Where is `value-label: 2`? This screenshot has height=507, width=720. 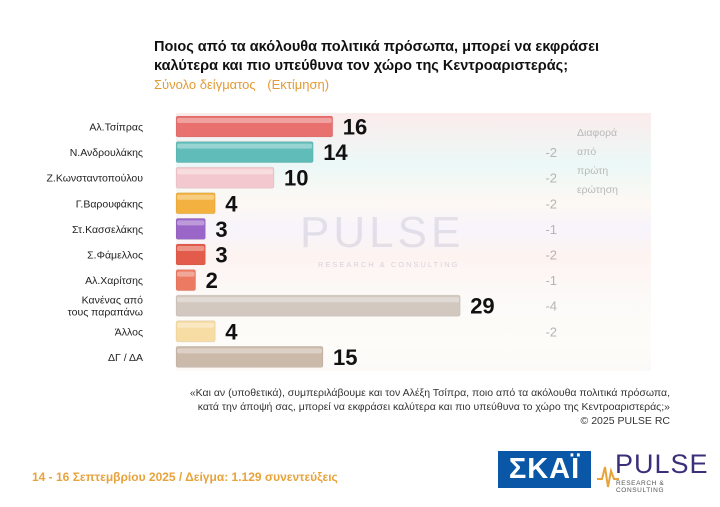
value-label: 2 is located at coordinates (212, 280).